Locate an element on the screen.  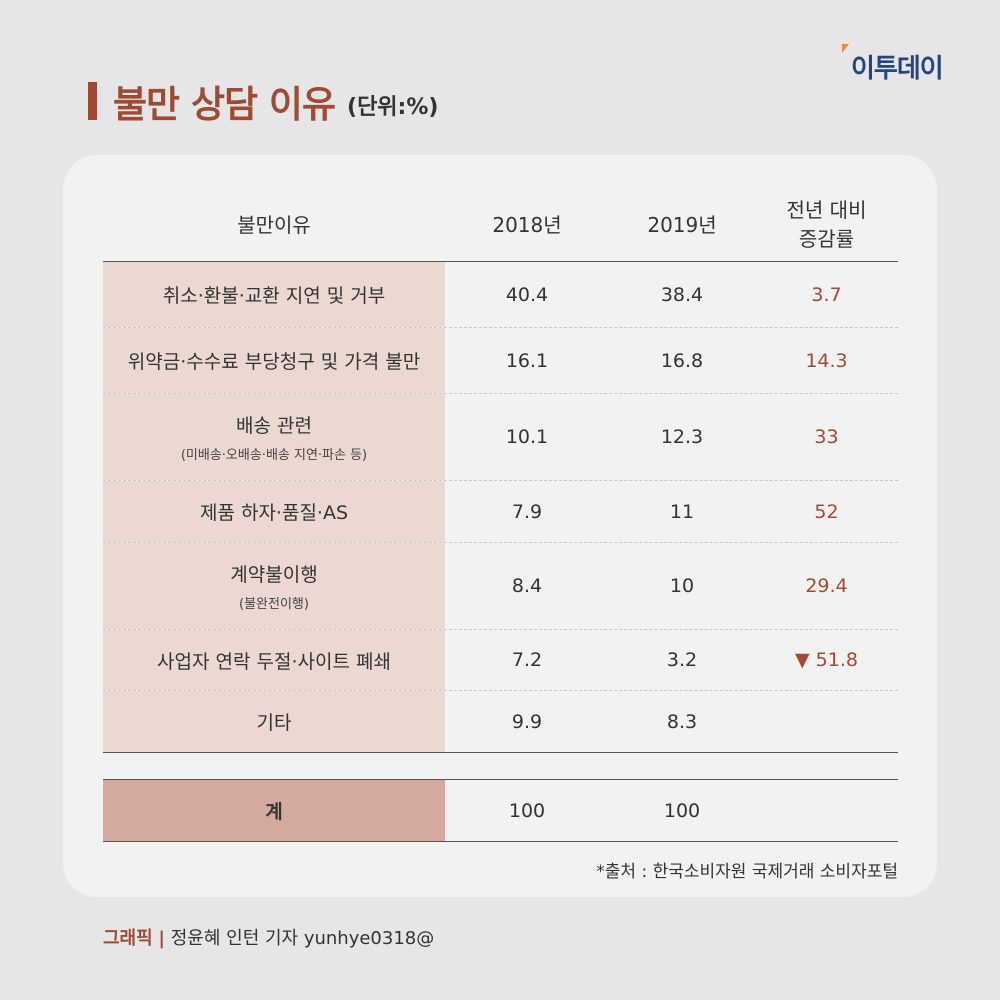
reason-text: 계약불이행 is located at coordinates (274, 575).